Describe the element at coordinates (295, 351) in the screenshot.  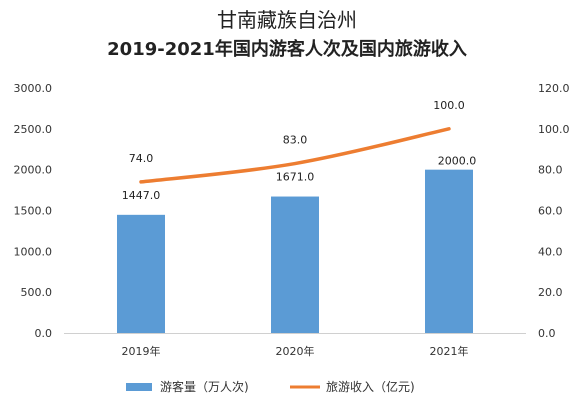
I see `x-axis-tick-label: 2020年` at that location.